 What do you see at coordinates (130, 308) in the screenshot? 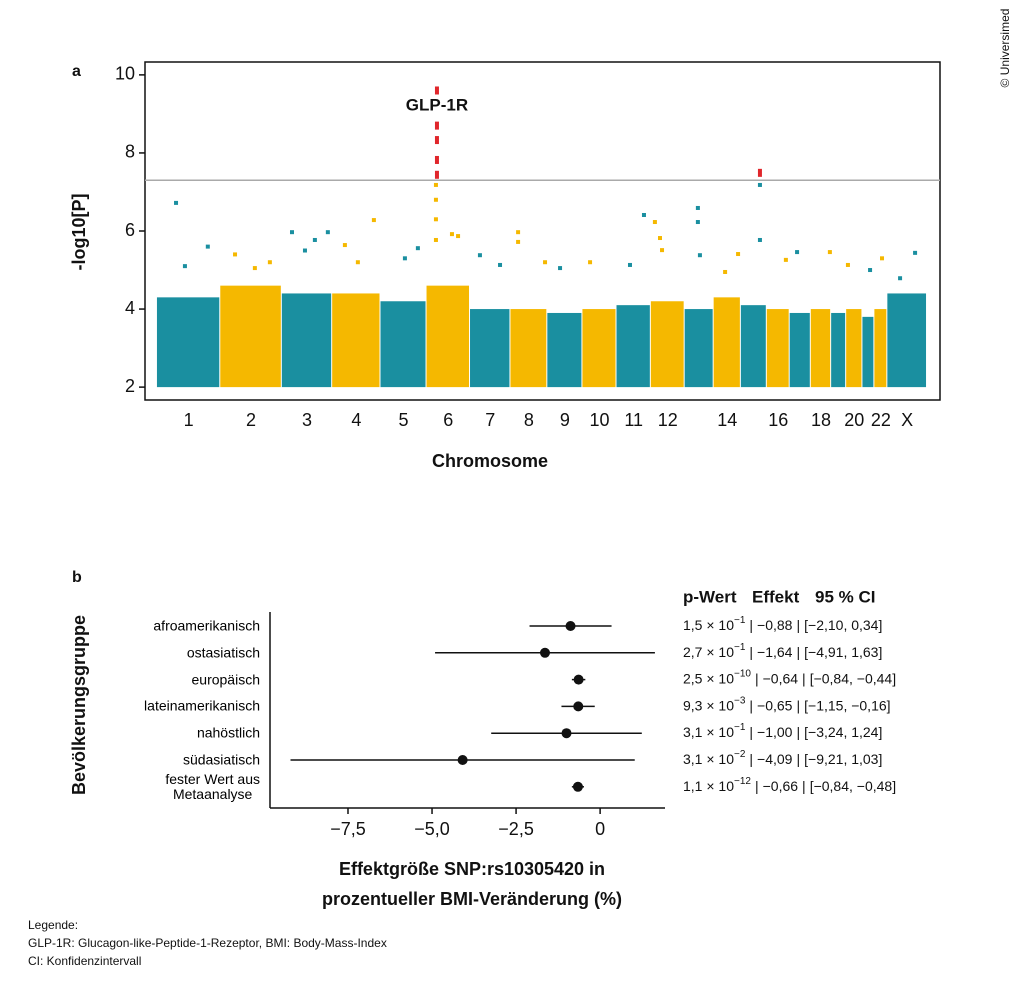
I see `y-tick-label: 4` at bounding box center [130, 308].